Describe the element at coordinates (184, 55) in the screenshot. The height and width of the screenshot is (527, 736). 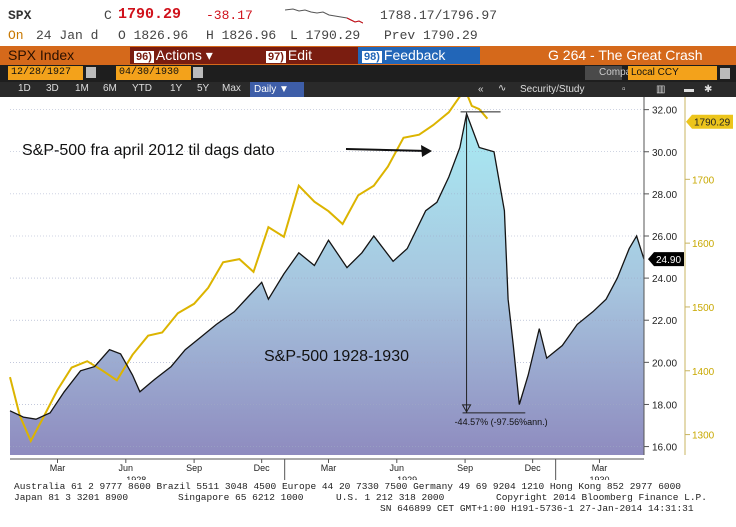
I see `actions-label: Actions ▾` at that location.